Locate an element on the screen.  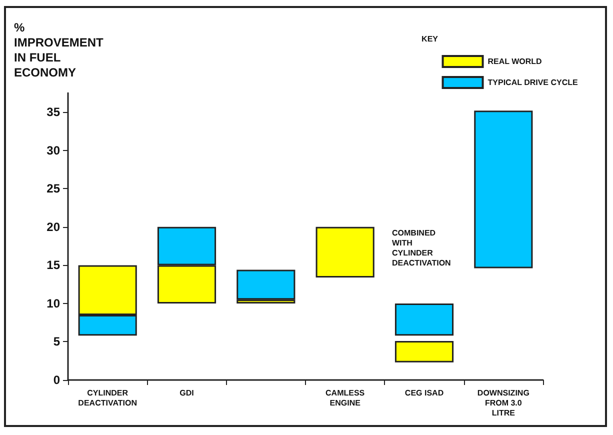
legend-label: REAL WORLD is located at coordinates (515, 61).